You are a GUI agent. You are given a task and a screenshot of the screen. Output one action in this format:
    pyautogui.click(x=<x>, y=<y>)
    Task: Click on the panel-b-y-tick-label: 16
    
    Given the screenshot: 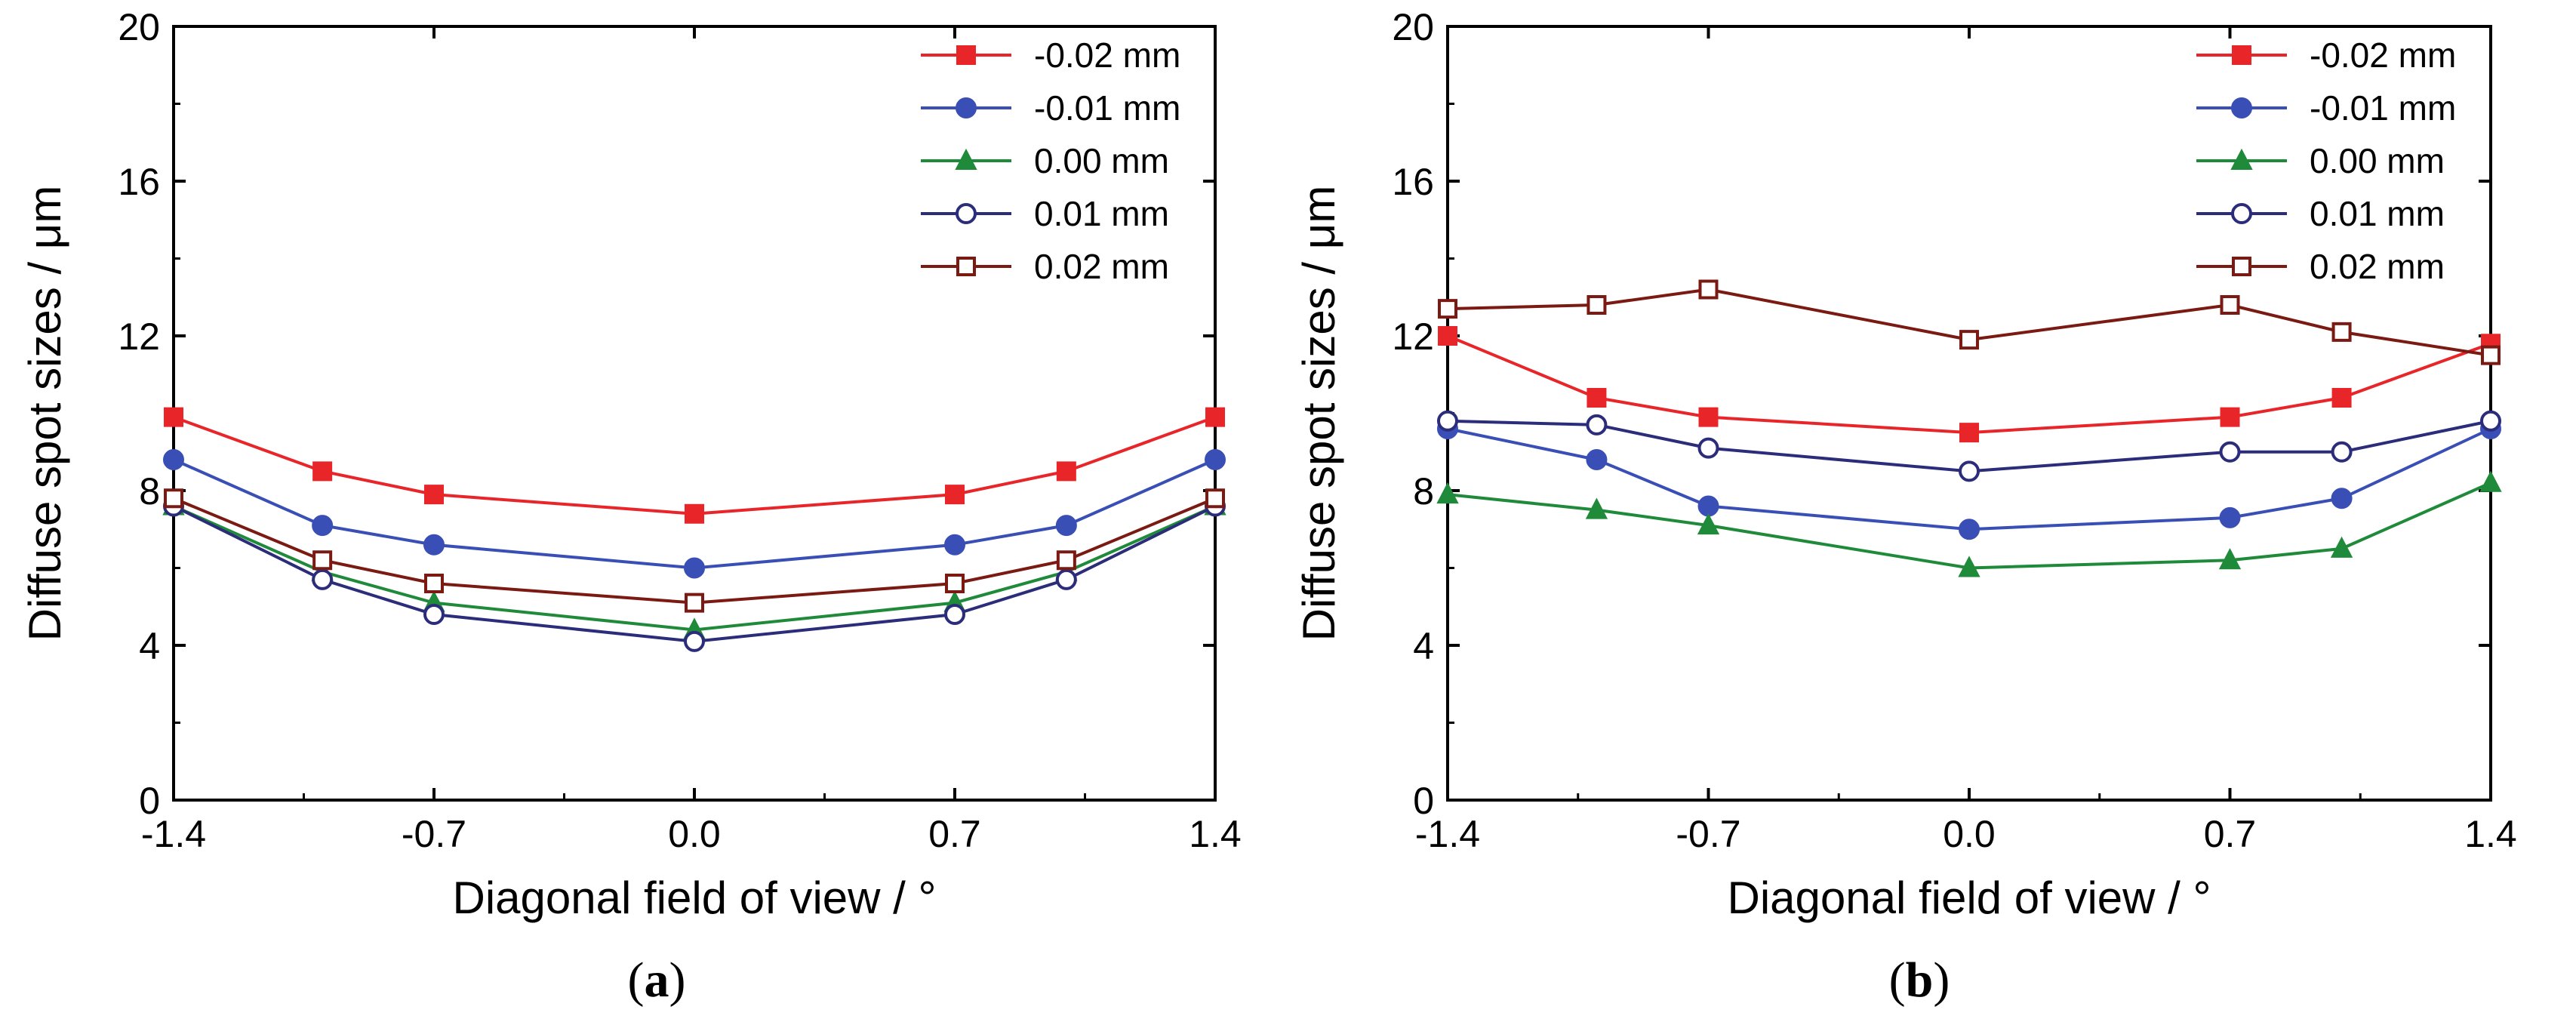 What is the action you would take?
    pyautogui.click(x=1413, y=182)
    